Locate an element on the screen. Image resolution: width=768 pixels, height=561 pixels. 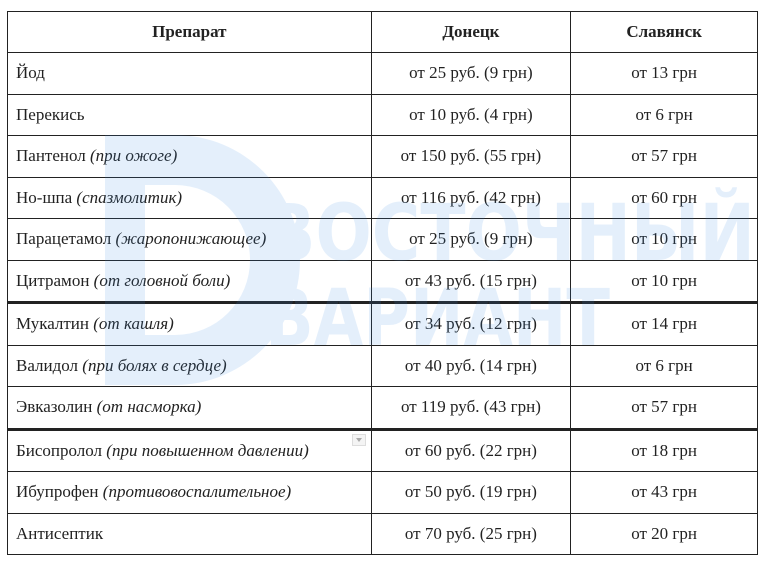
drug-name: Парацетамол is located at coordinates (64, 239).